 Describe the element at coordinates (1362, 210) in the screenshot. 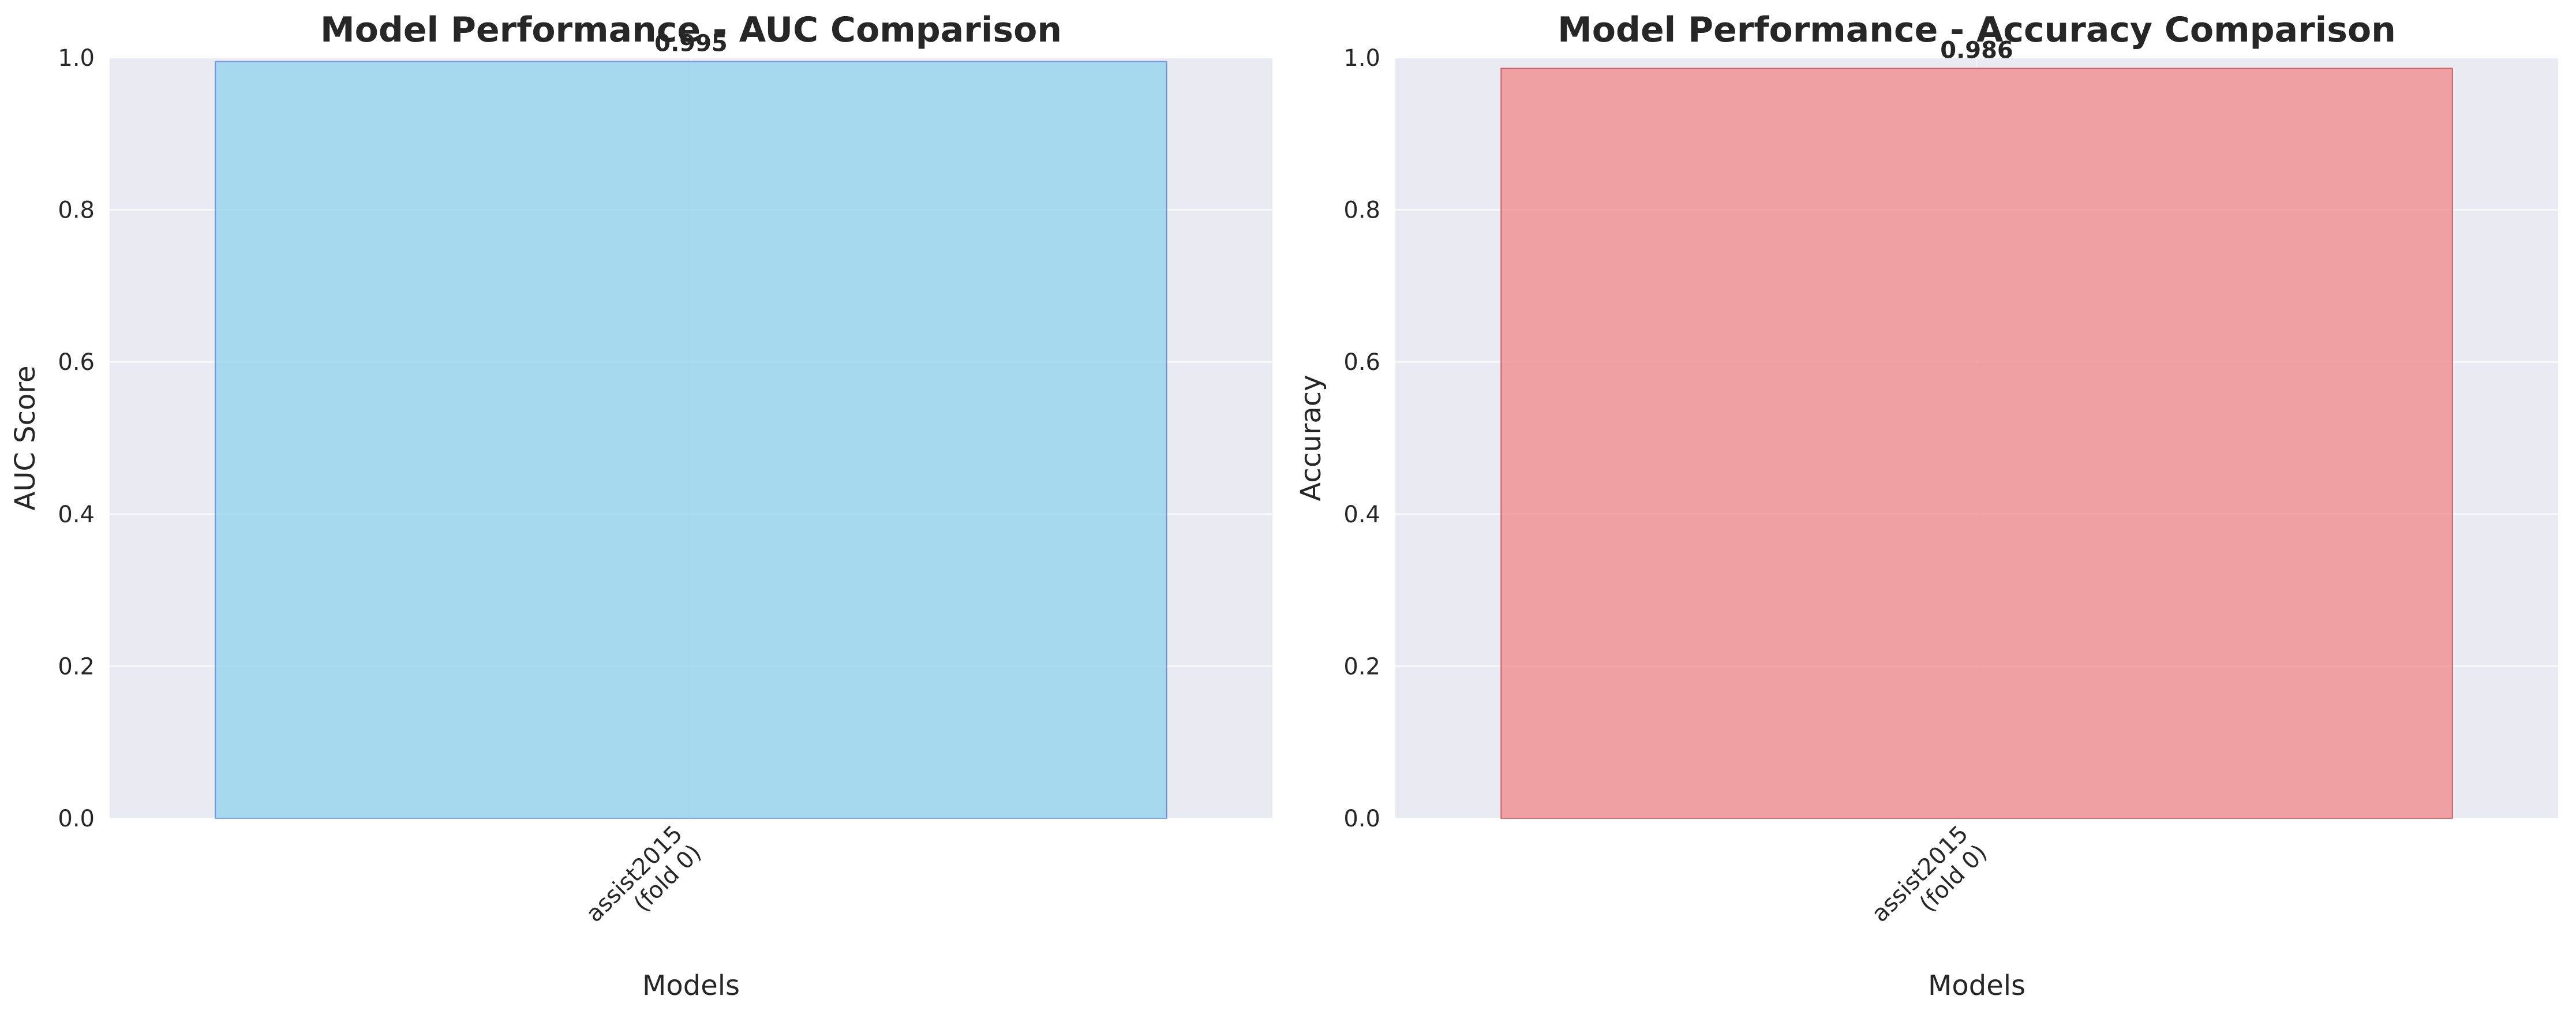

I see `accuracy-y-tick-label: 0.8` at that location.